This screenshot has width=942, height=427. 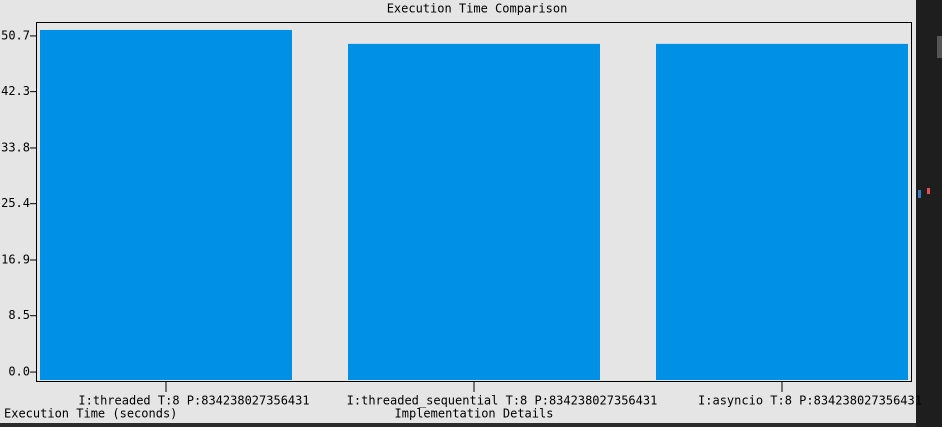 What do you see at coordinates (15, 35) in the screenshot?
I see `y-tick-label: 50.7` at bounding box center [15, 35].